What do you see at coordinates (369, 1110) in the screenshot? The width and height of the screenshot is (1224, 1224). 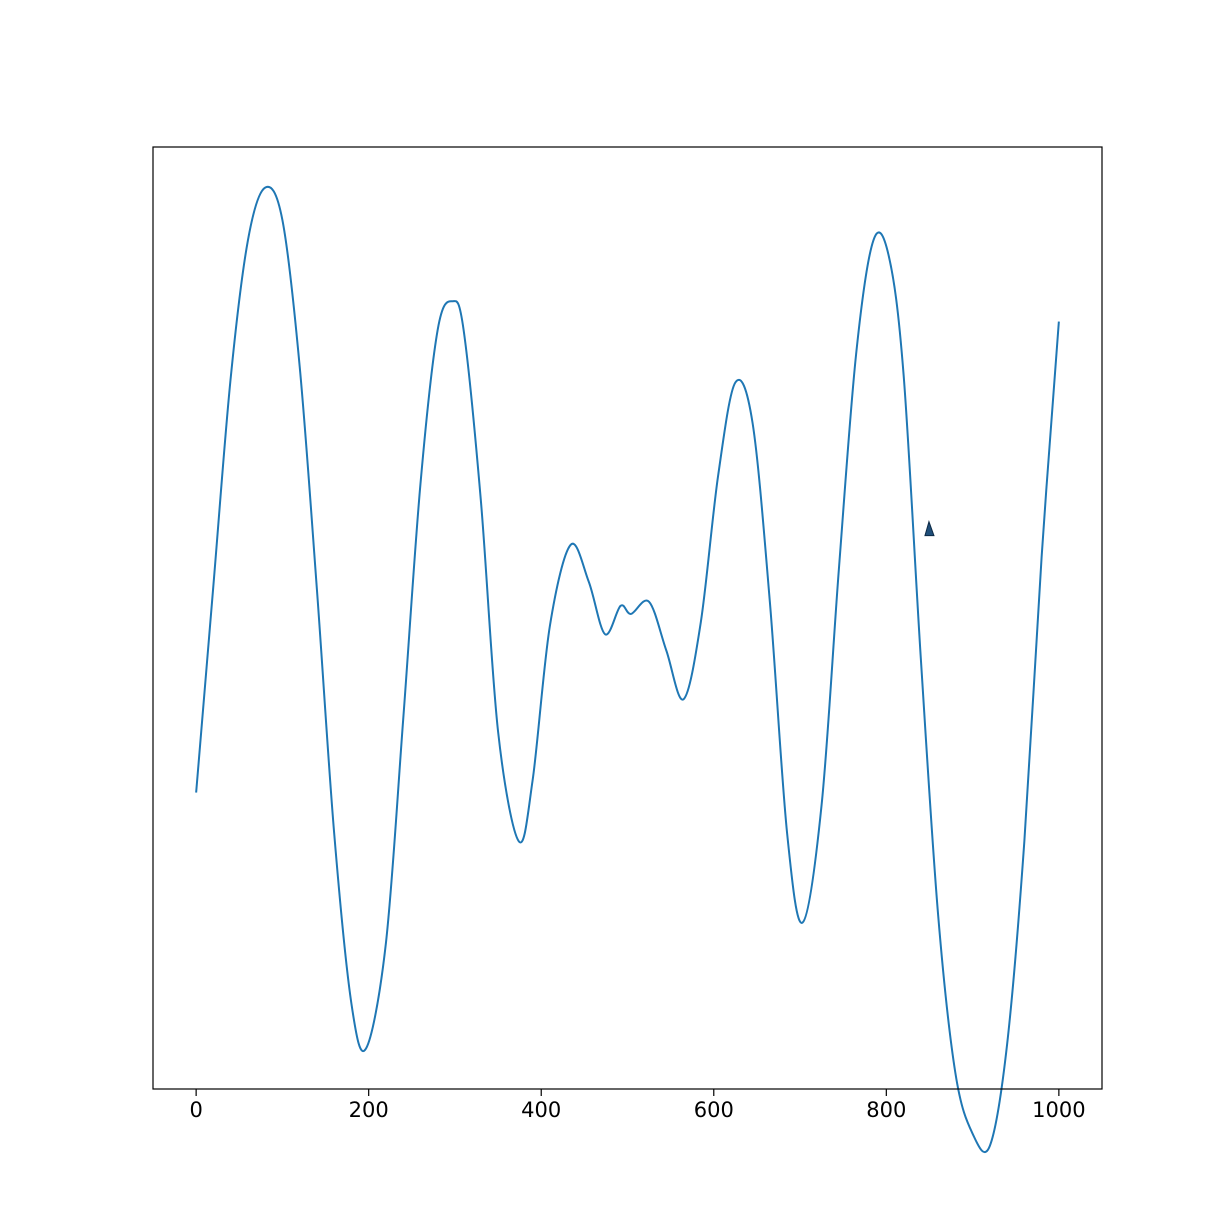 I see `x-tick-label: 200` at bounding box center [369, 1110].